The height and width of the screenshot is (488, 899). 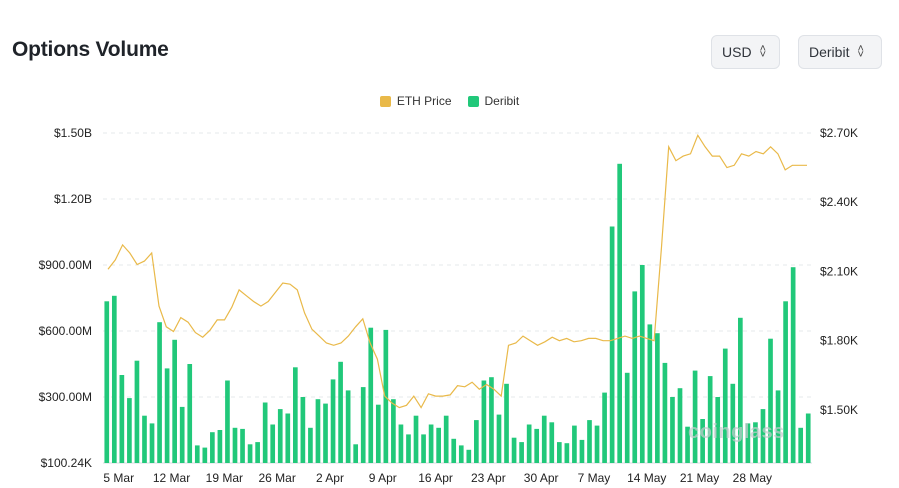 I want to click on y-left-tick-label: $300.00M, so click(x=65, y=397).